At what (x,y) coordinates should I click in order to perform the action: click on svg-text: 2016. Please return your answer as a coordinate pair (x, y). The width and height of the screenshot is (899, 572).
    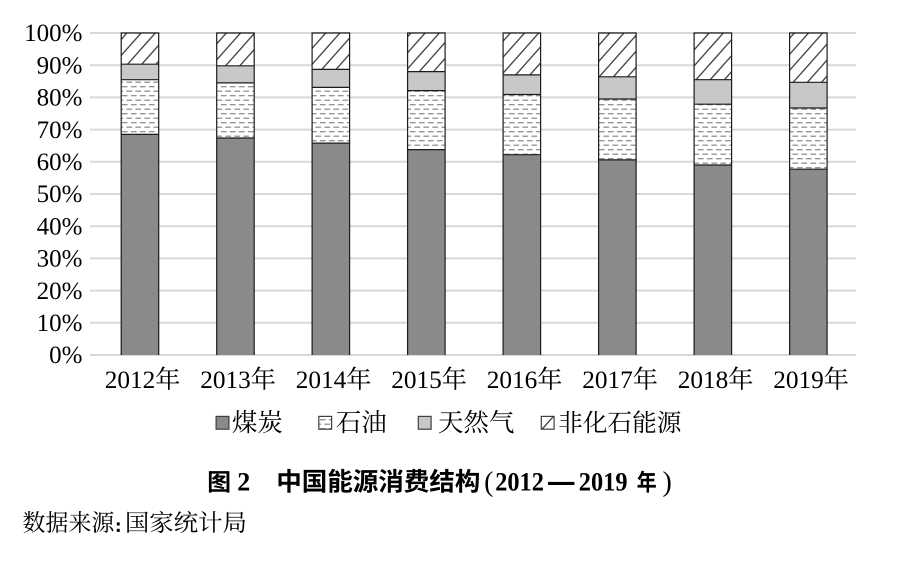
    Looking at the image, I should click on (512, 380).